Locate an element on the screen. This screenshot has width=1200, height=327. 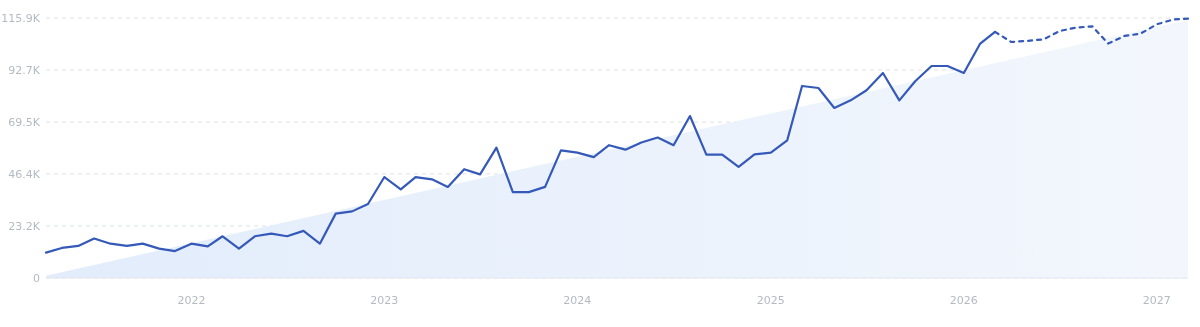
x-tick-label: 2025 is located at coordinates (770, 300).